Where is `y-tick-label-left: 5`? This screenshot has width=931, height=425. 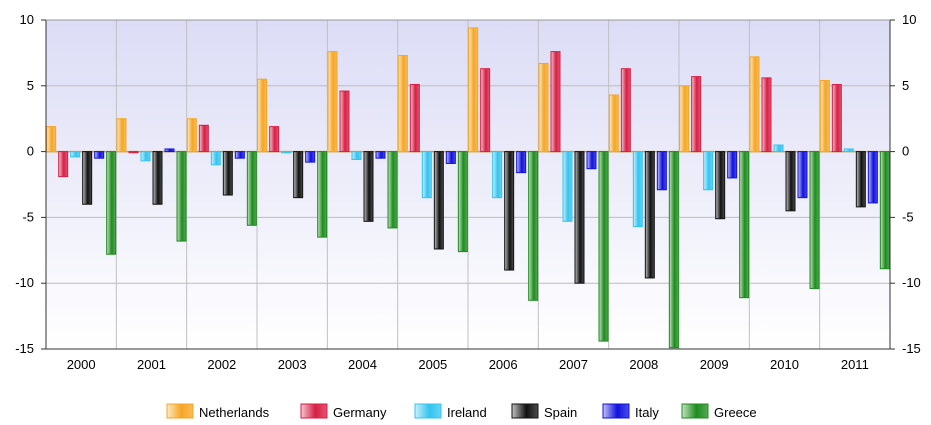
y-tick-label-left: 5 is located at coordinates (30, 85).